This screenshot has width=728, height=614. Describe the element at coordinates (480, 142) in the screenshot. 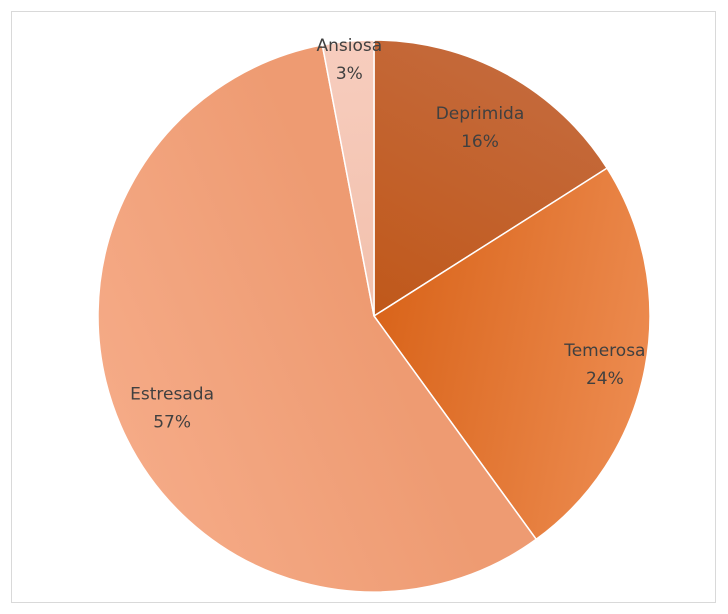

I see `slice-value-label: 16%` at that location.